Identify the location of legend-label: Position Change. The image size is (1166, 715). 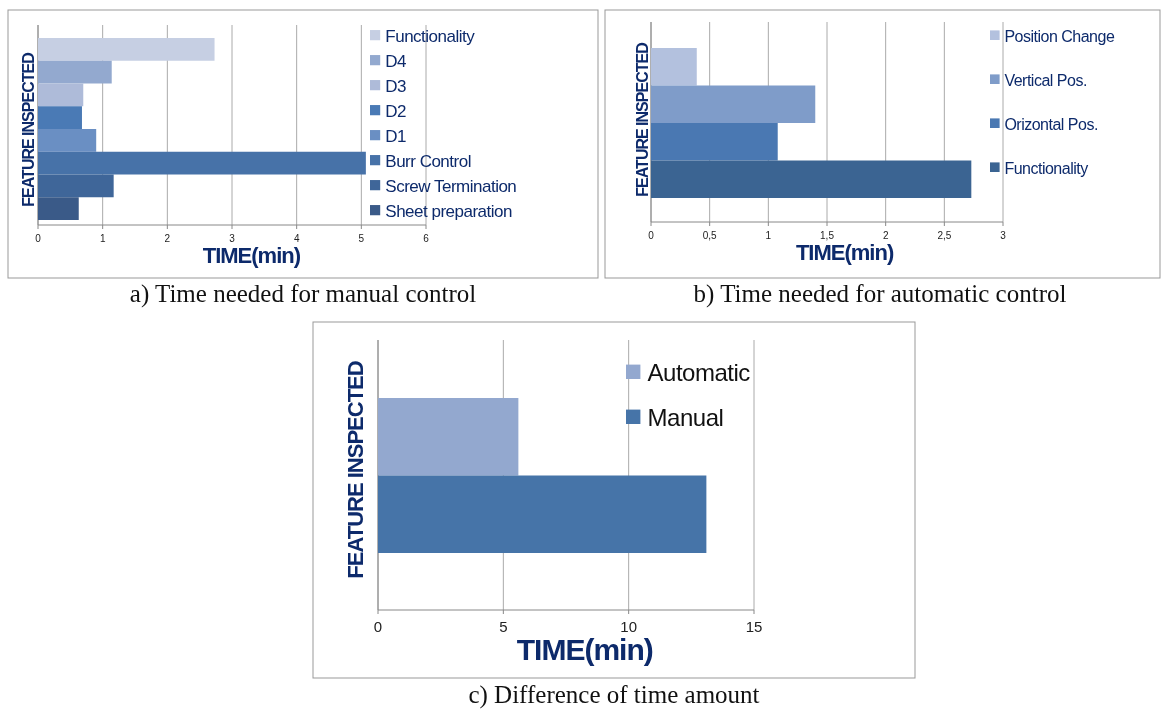
(1059, 36).